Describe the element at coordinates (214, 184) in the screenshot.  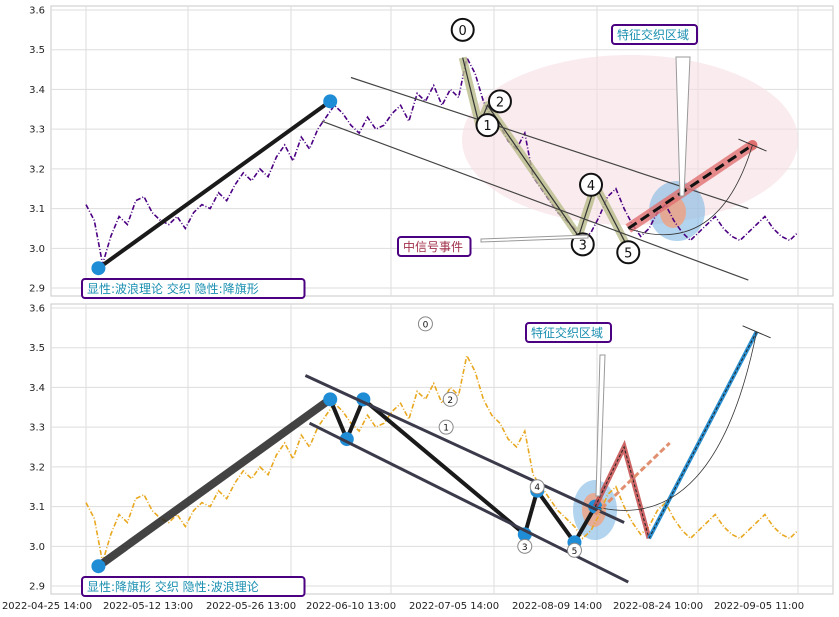
I see `wave-line` at that location.